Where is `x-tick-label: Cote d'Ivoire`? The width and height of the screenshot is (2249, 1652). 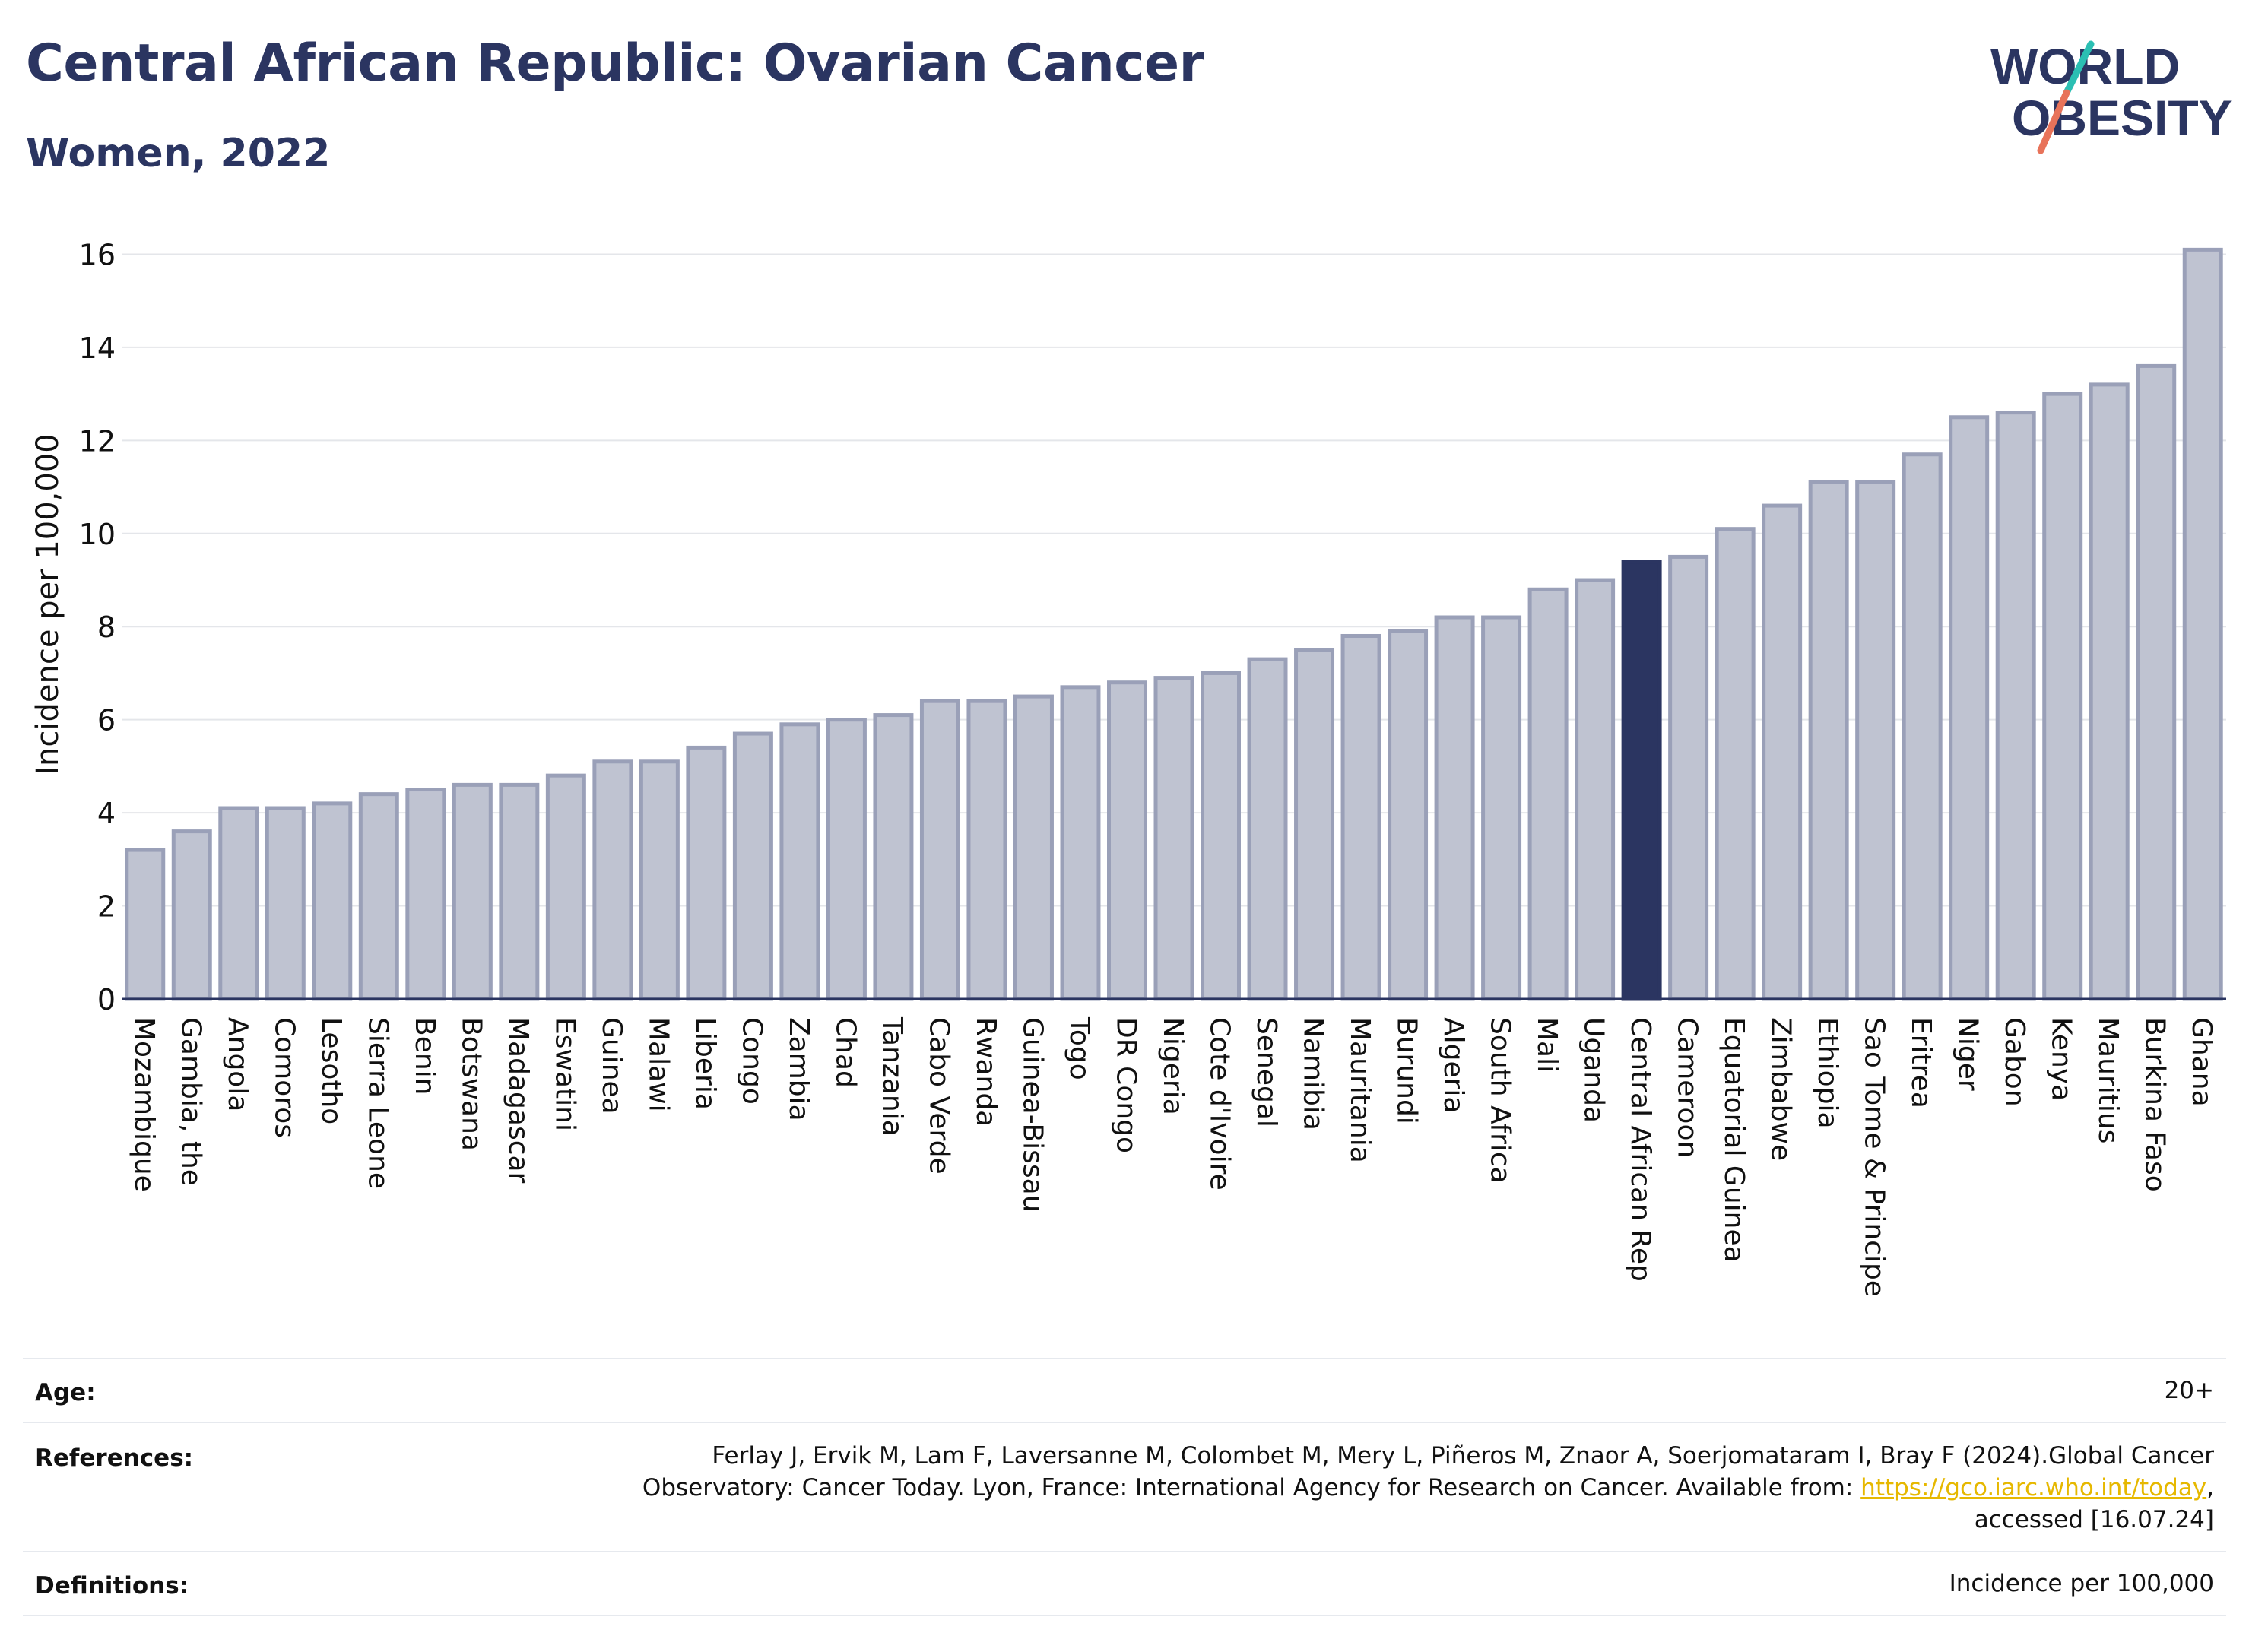
x-tick-label: Cote d'Ivoire is located at coordinates (1220, 1104).